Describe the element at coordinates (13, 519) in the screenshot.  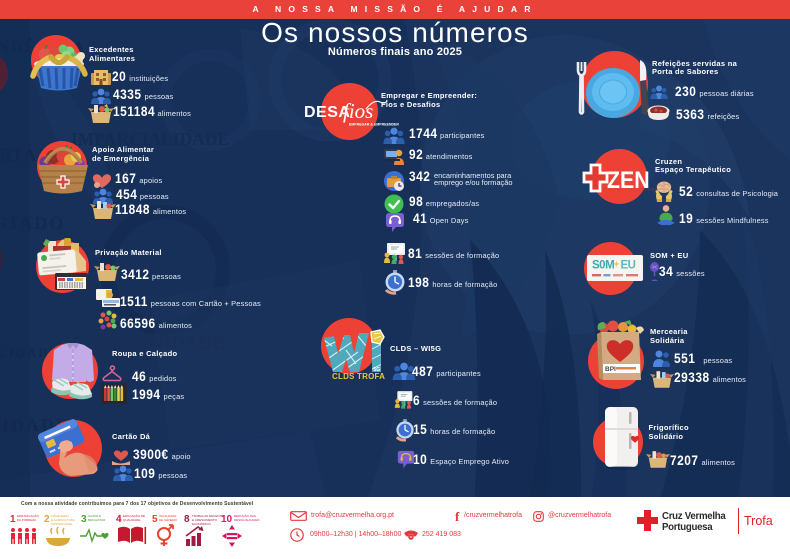
I see `svg-text: 1` at that location.